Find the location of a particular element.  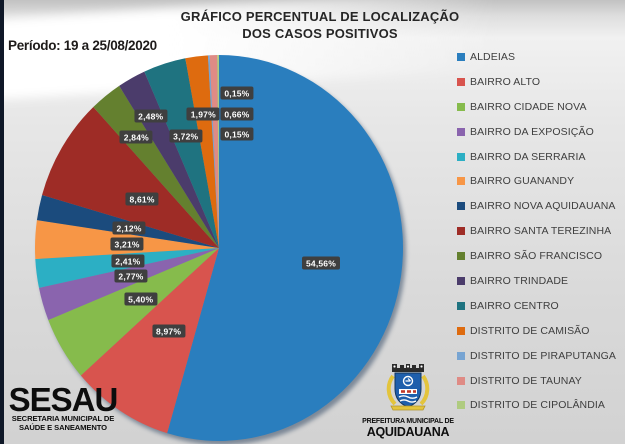

legend-item-5: BAIRRO GUANANDY is located at coordinates (536, 181).